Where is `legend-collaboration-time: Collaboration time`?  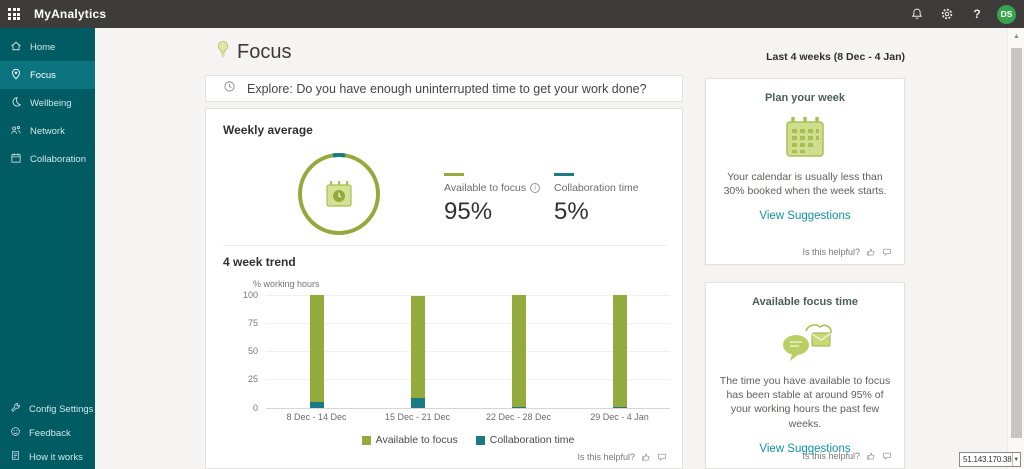 legend-collaboration-time: Collaboration time is located at coordinates (525, 440).